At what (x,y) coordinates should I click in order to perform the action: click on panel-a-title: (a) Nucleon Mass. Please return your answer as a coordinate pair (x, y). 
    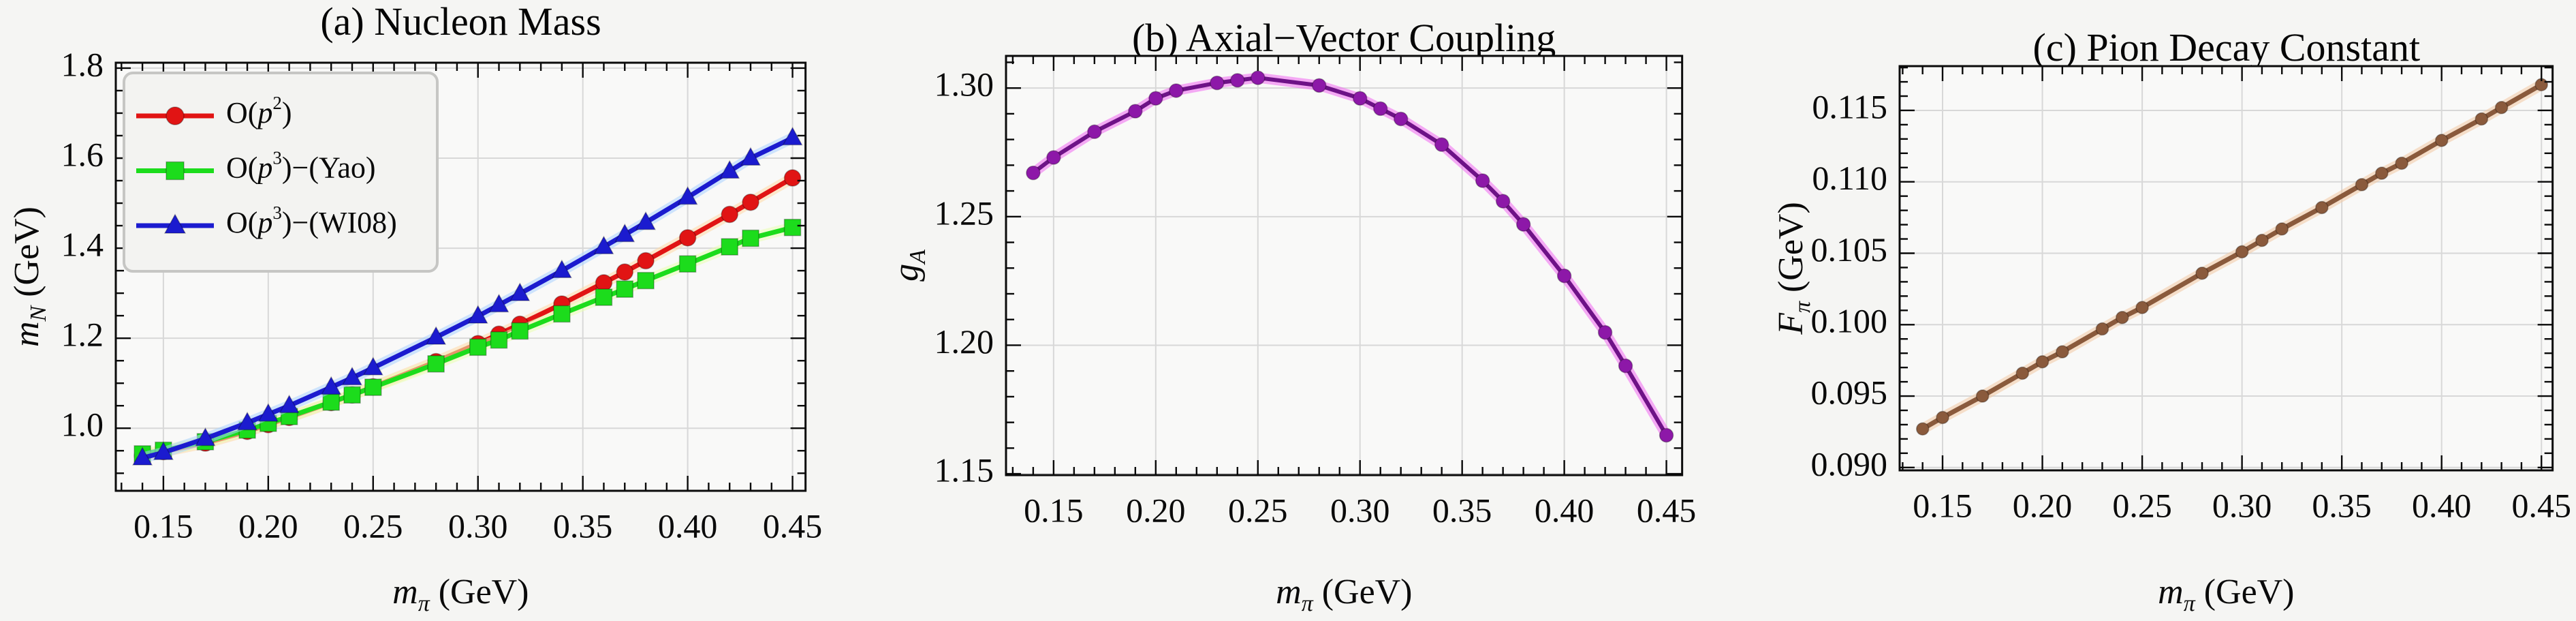
    Looking at the image, I should click on (460, 22).